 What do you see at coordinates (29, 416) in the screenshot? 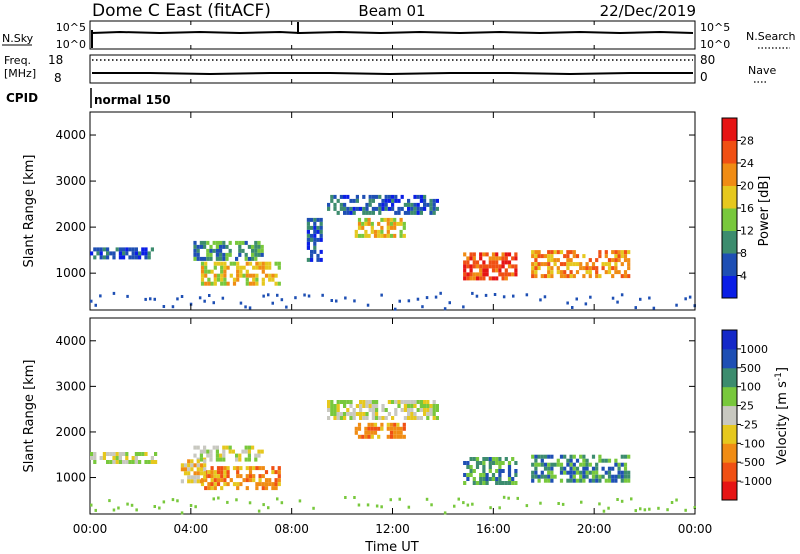
I see `velocity-ylabel: Slant Range [km]` at bounding box center [29, 416].